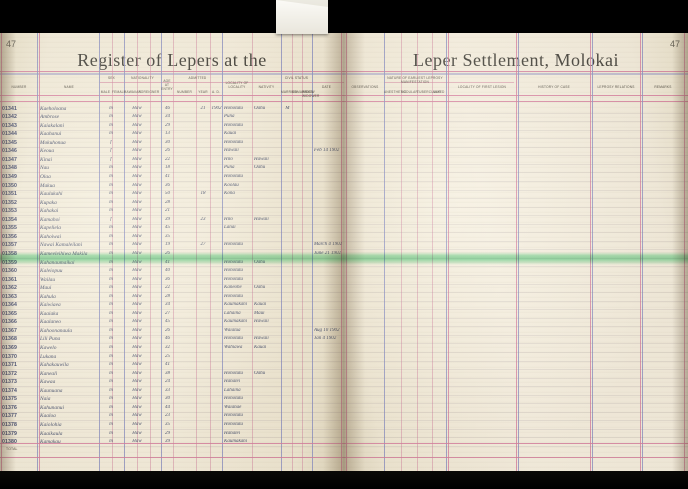  Describe the element at coordinates (48, 416) in the screenshot. I see `cell-name: Kaaloa` at that location.